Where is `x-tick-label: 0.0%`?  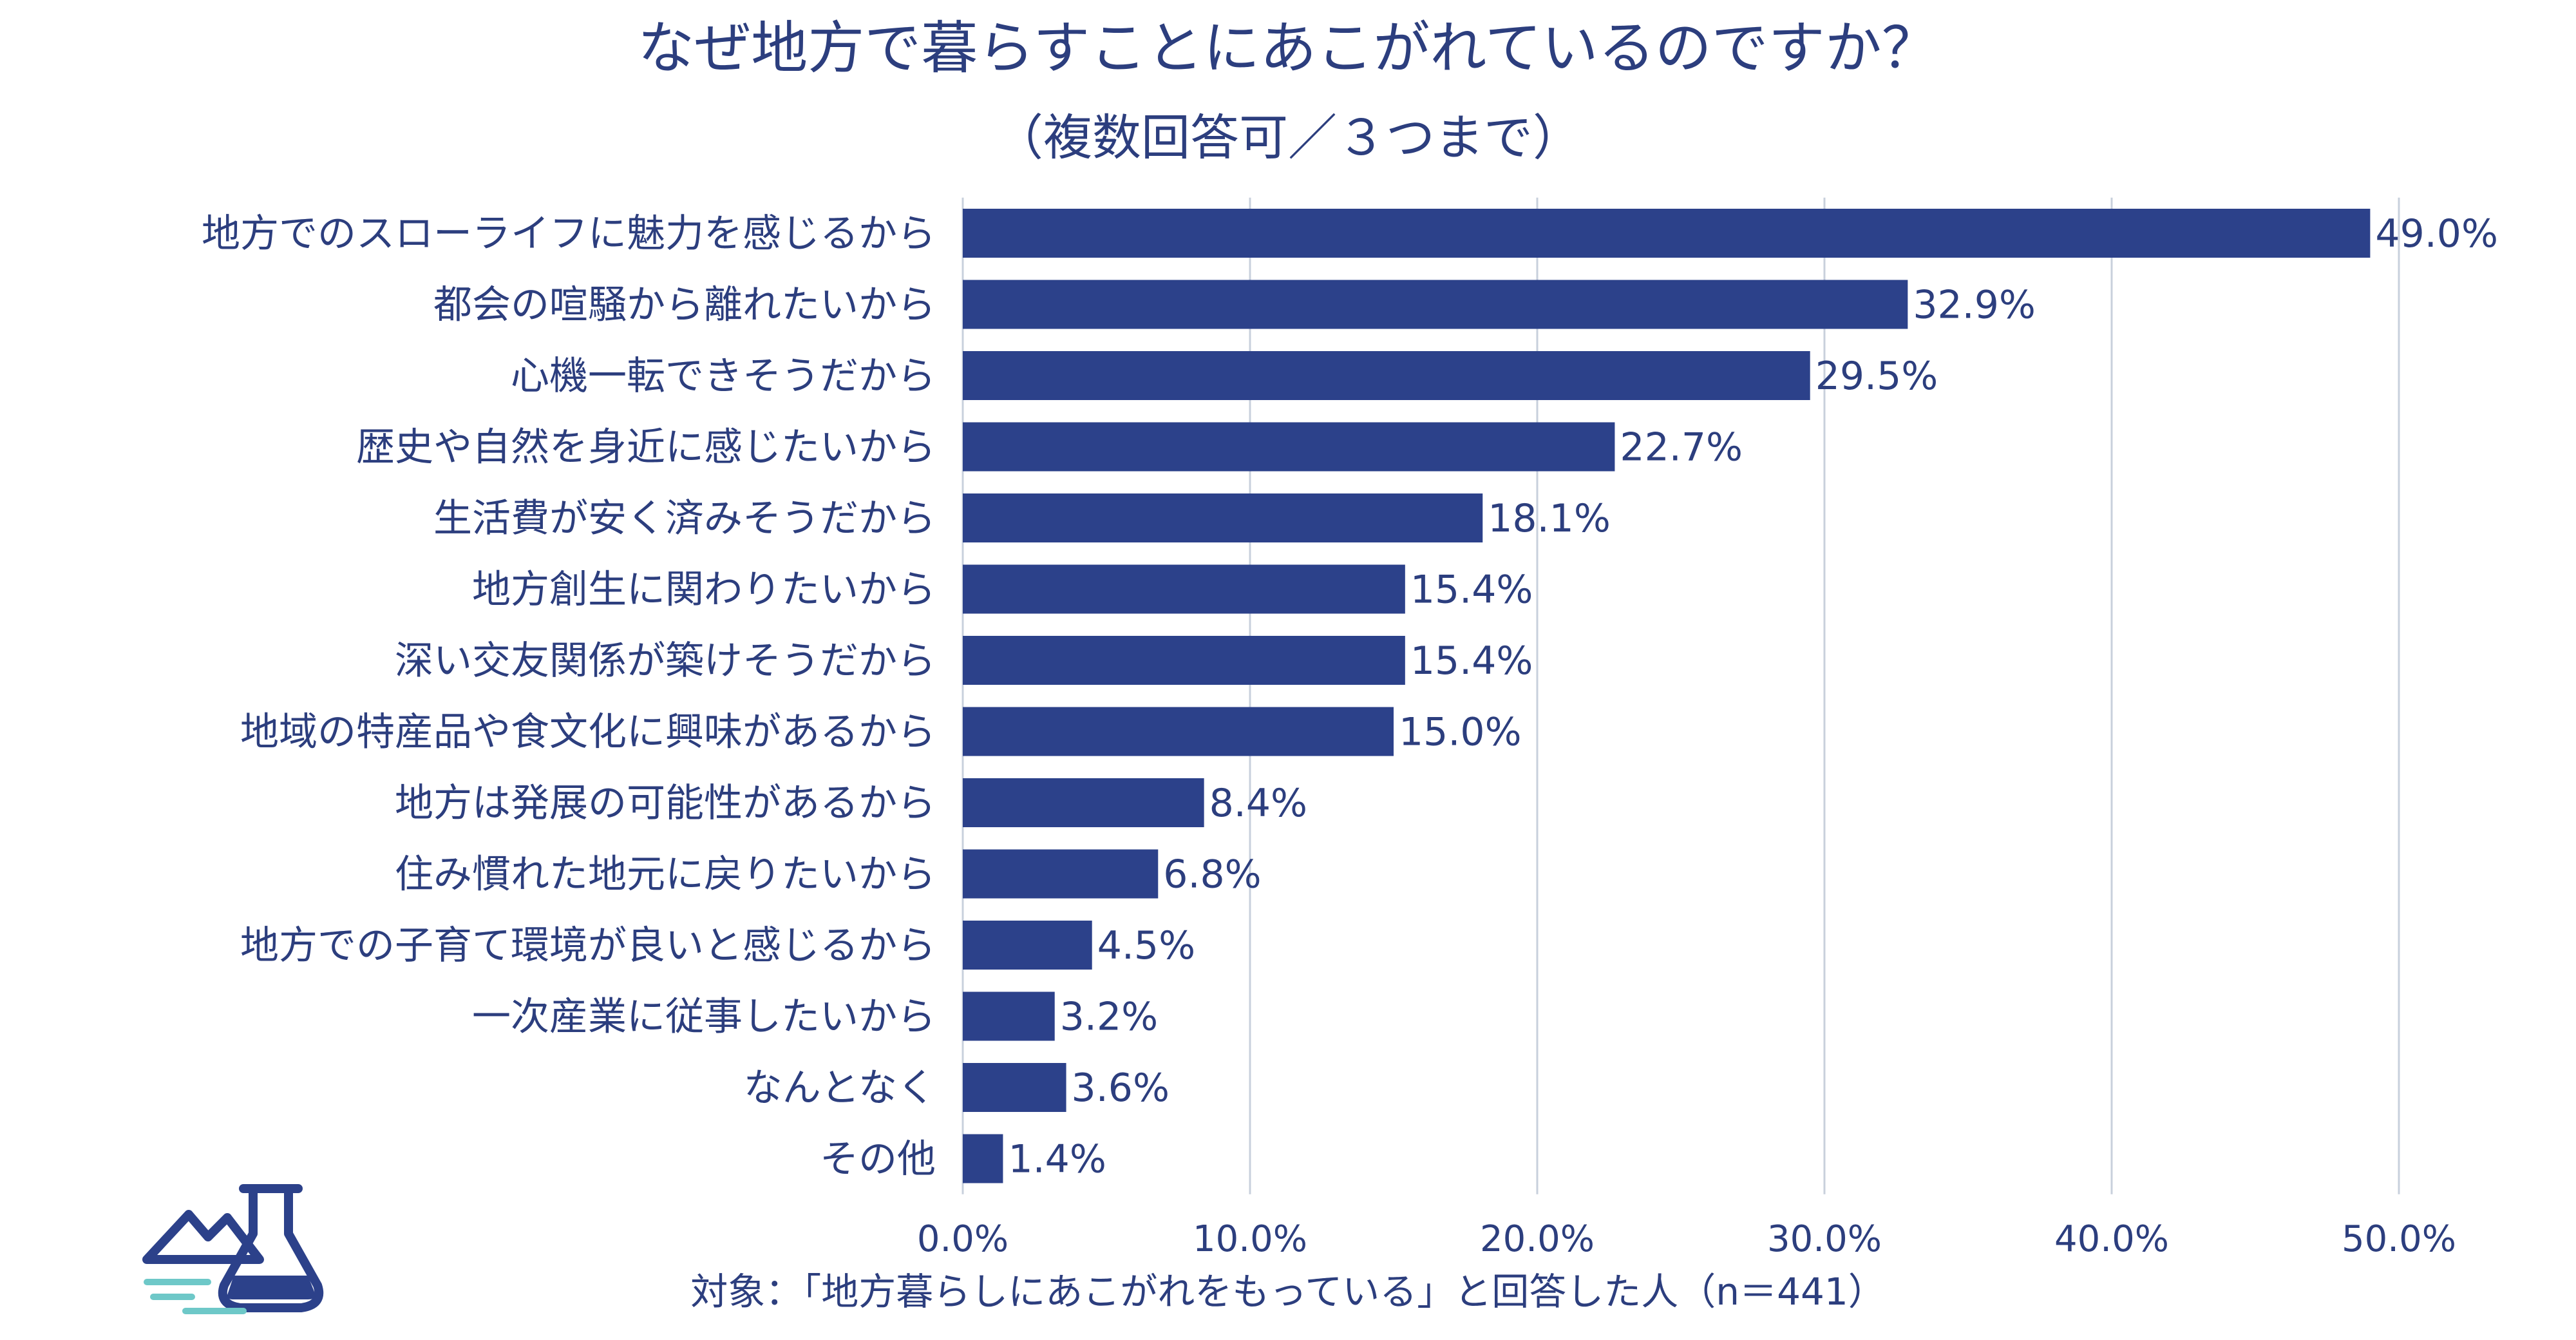 x-tick-label: 0.0% is located at coordinates (963, 1239).